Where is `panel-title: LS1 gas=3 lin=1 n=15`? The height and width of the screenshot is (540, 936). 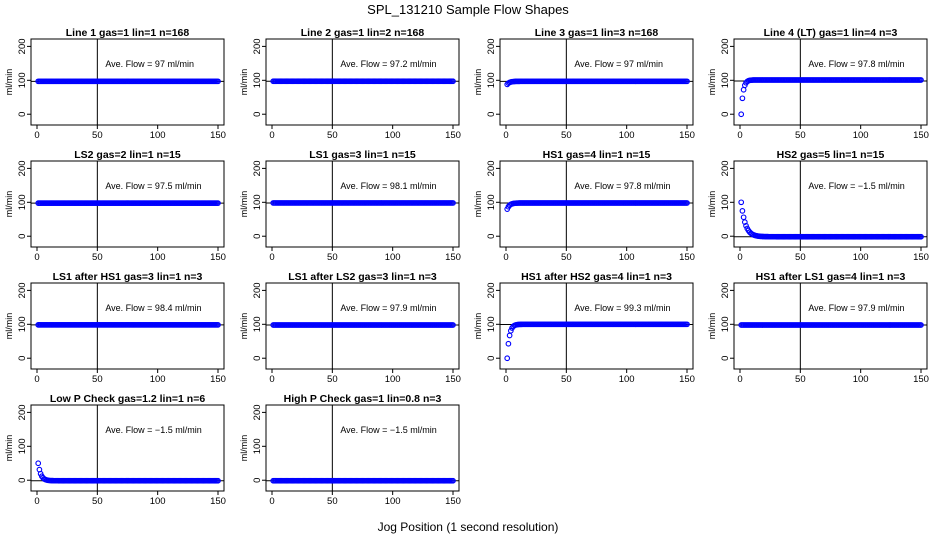
panel-title: LS1 gas=3 lin=1 n=15 is located at coordinates (362, 155).